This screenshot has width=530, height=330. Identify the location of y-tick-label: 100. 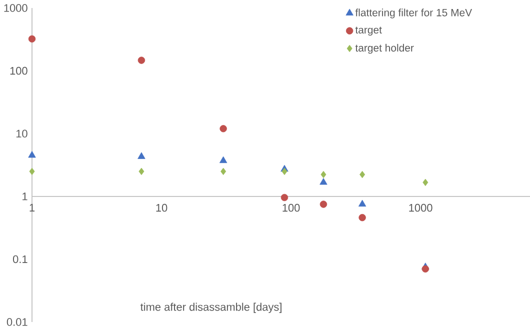
(19, 70).